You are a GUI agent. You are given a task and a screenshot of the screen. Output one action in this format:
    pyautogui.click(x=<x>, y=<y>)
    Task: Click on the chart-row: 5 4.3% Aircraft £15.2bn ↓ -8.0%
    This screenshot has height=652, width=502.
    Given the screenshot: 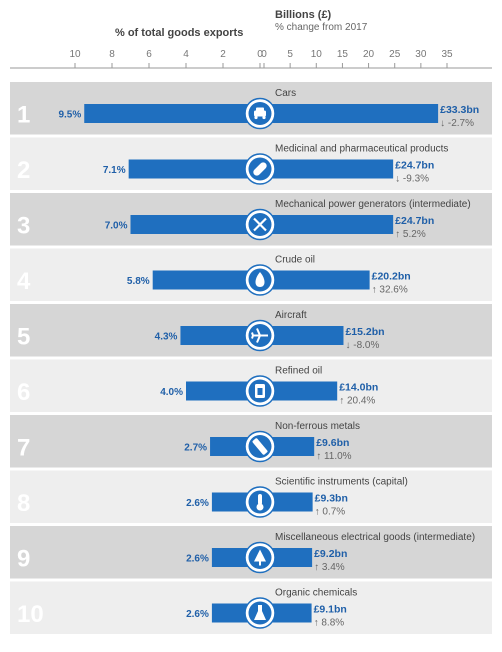 What is the action you would take?
    pyautogui.click(x=251, y=330)
    